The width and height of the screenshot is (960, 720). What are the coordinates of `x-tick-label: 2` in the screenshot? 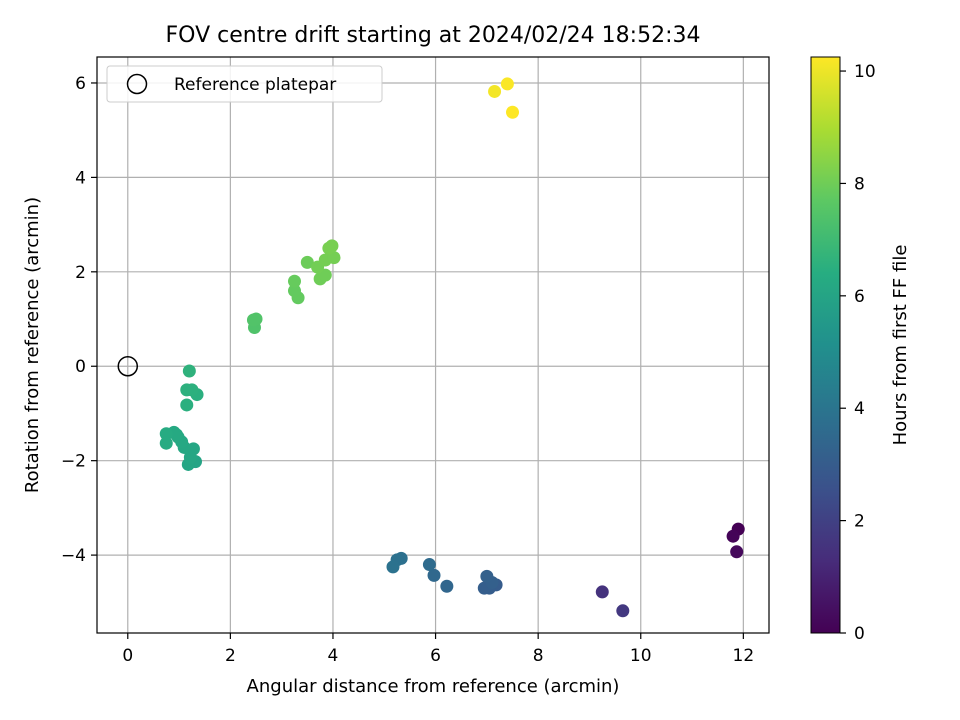 It's located at (230, 656).